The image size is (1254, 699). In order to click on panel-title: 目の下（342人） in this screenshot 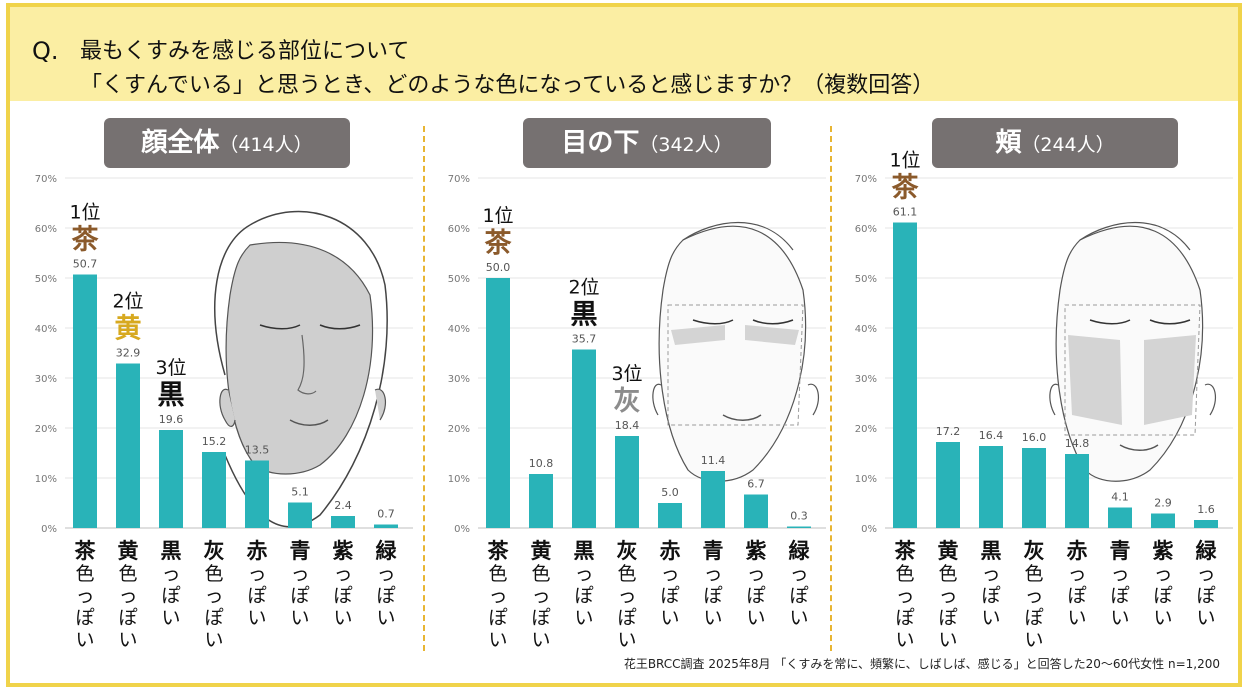, I will do `click(647, 143)`.